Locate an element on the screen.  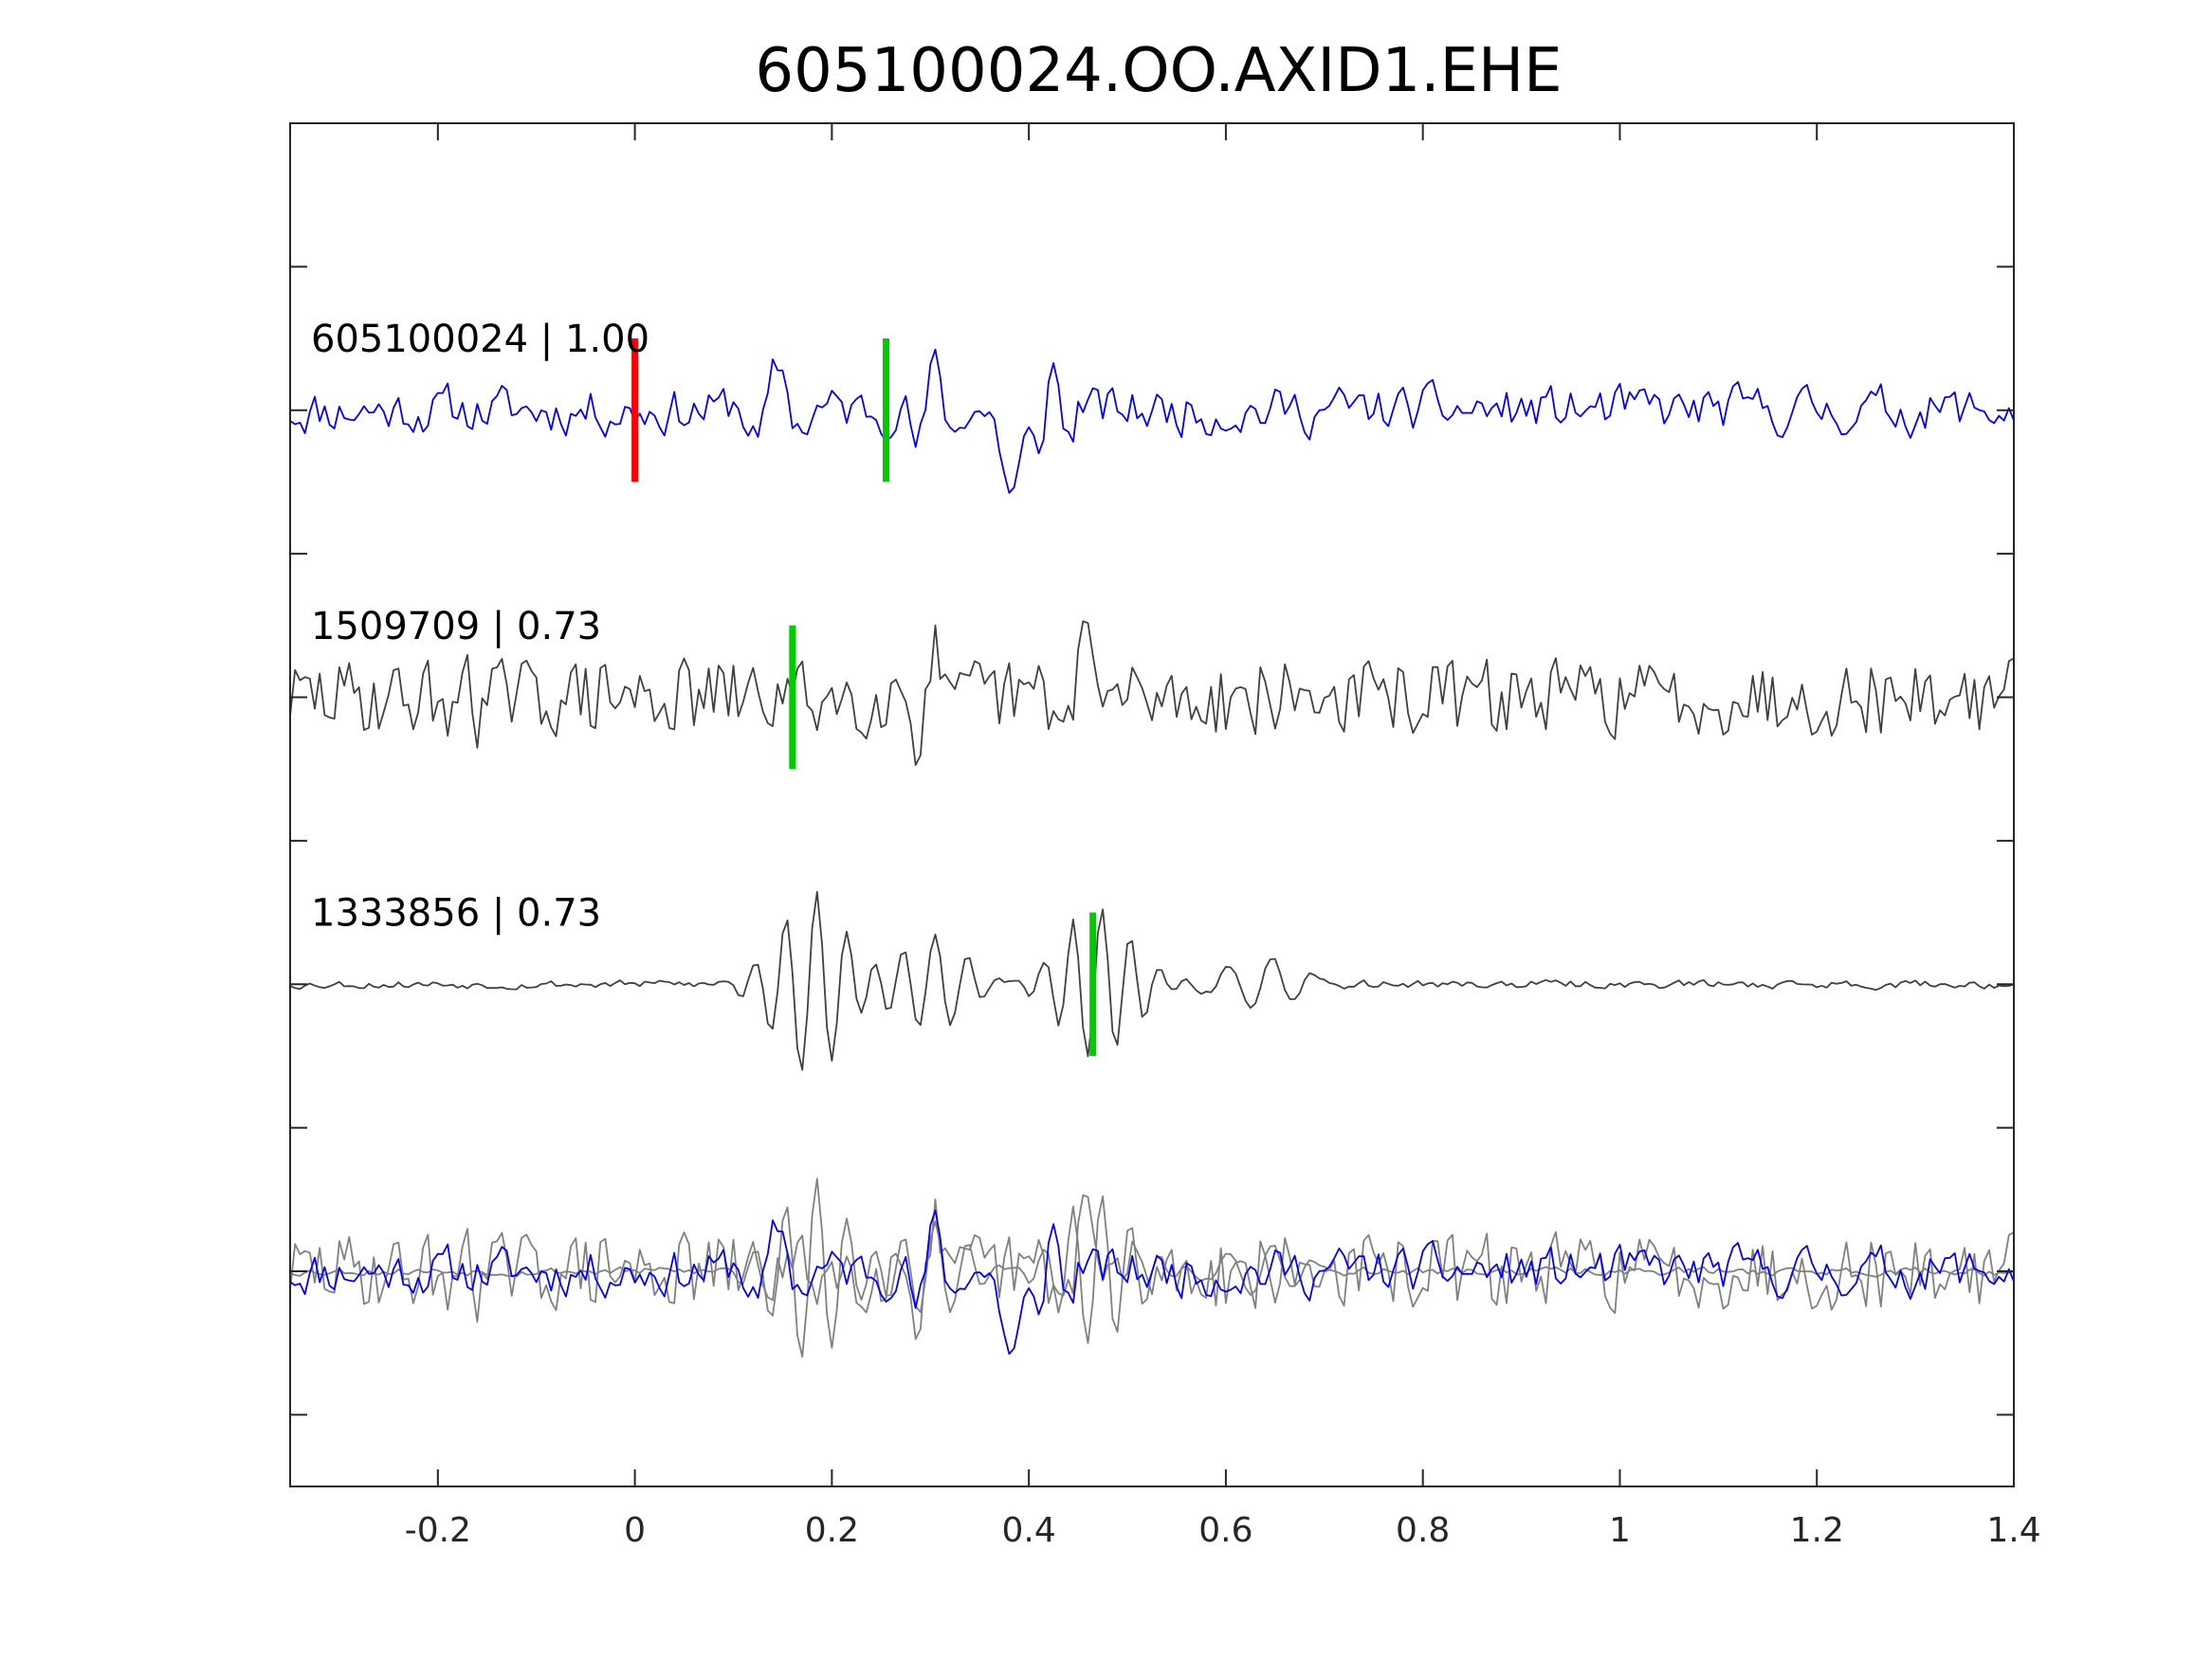
x-tick-label-1: 0 is located at coordinates (635, 1530).